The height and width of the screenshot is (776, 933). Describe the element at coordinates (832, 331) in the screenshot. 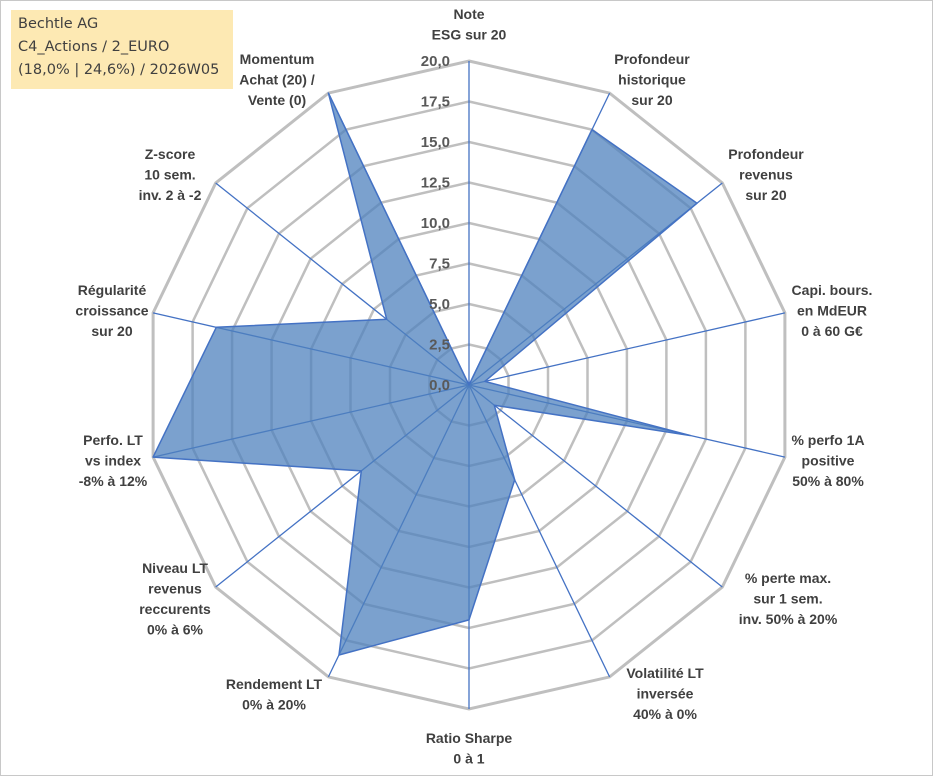

I see `axis-label-3: 0 à 60 G€` at that location.